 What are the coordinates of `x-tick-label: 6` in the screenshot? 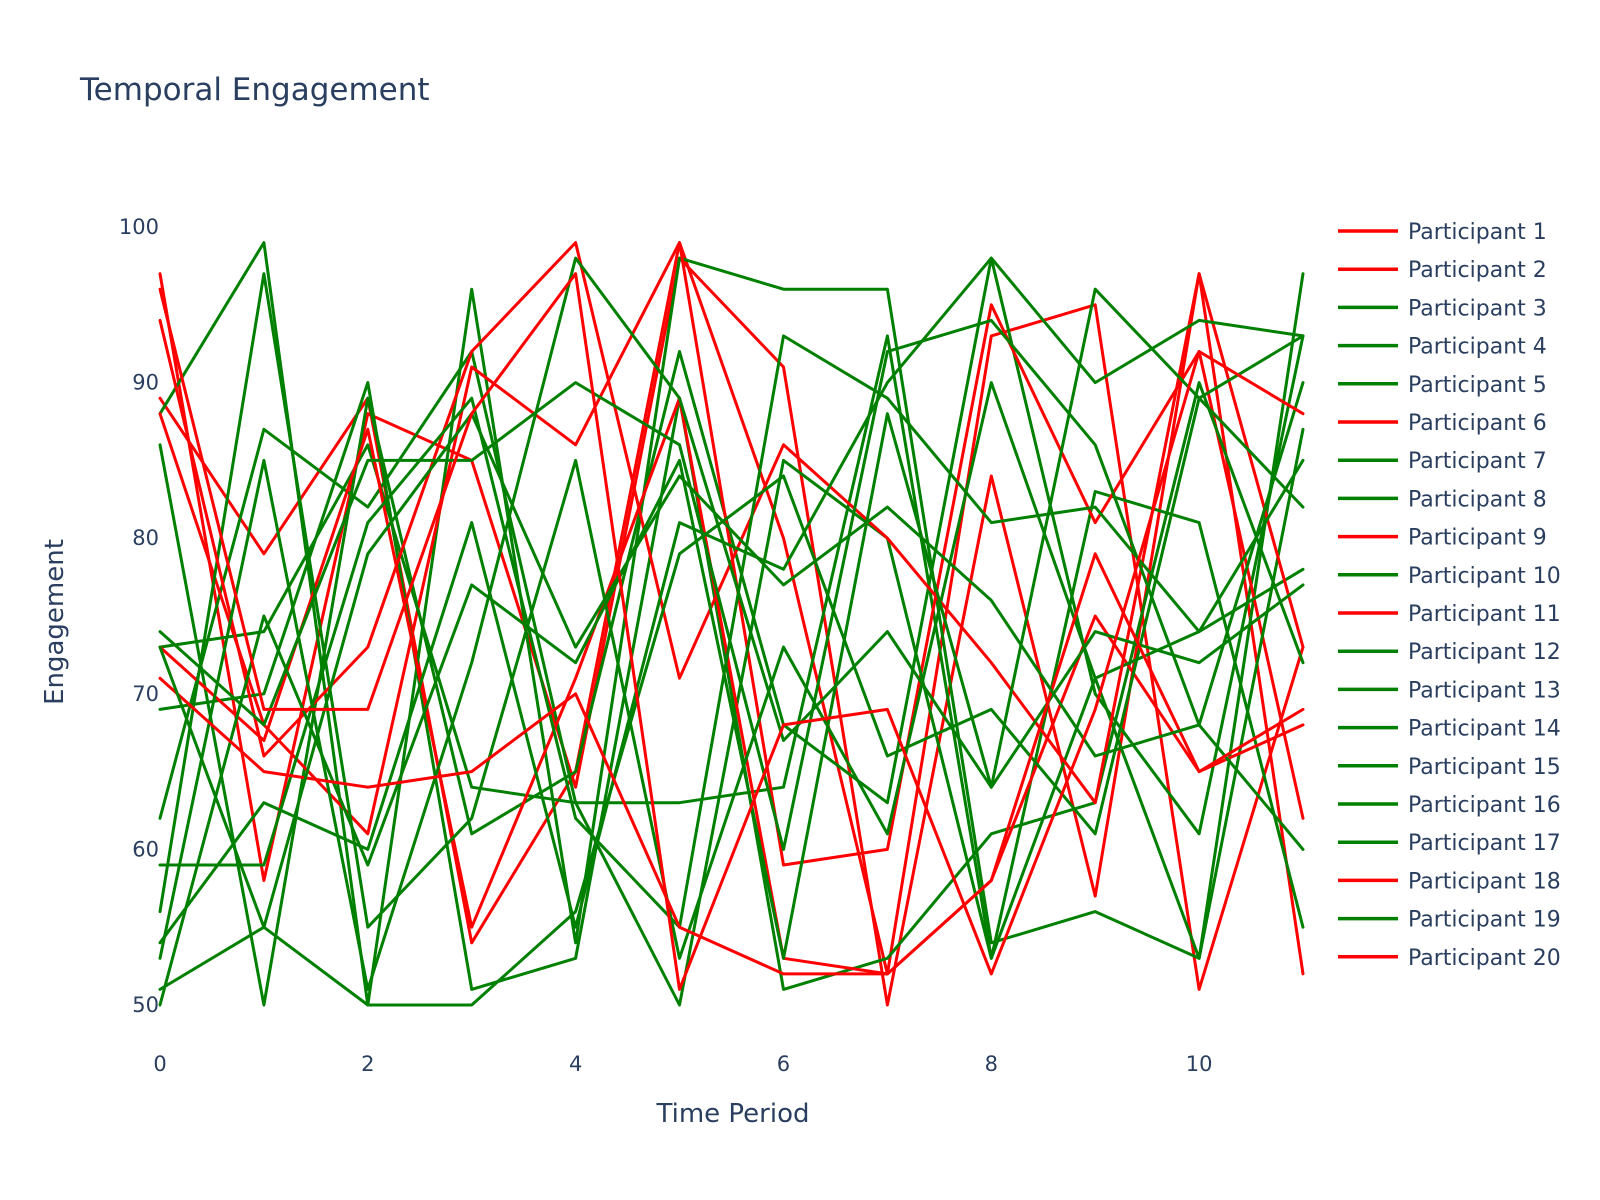 It's located at (783, 1064).